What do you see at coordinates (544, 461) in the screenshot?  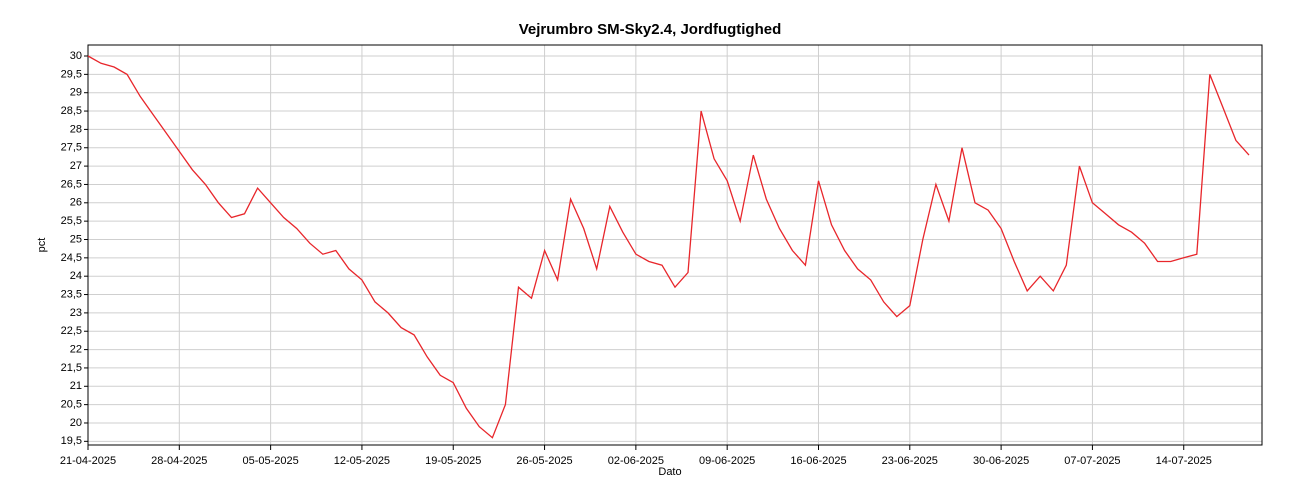 I see `x-tick-label: 26-05-2025` at bounding box center [544, 461].